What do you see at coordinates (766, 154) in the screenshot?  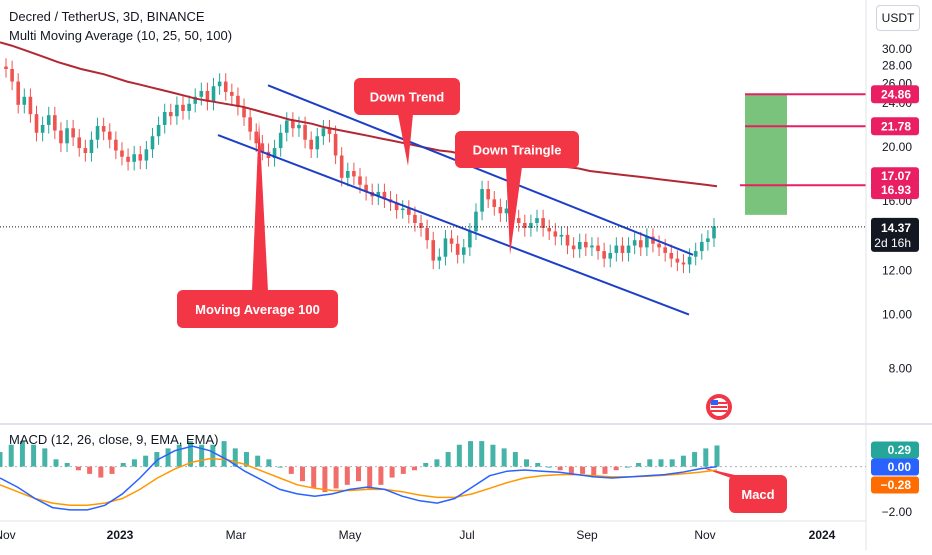 I see `target-zone` at bounding box center [766, 154].